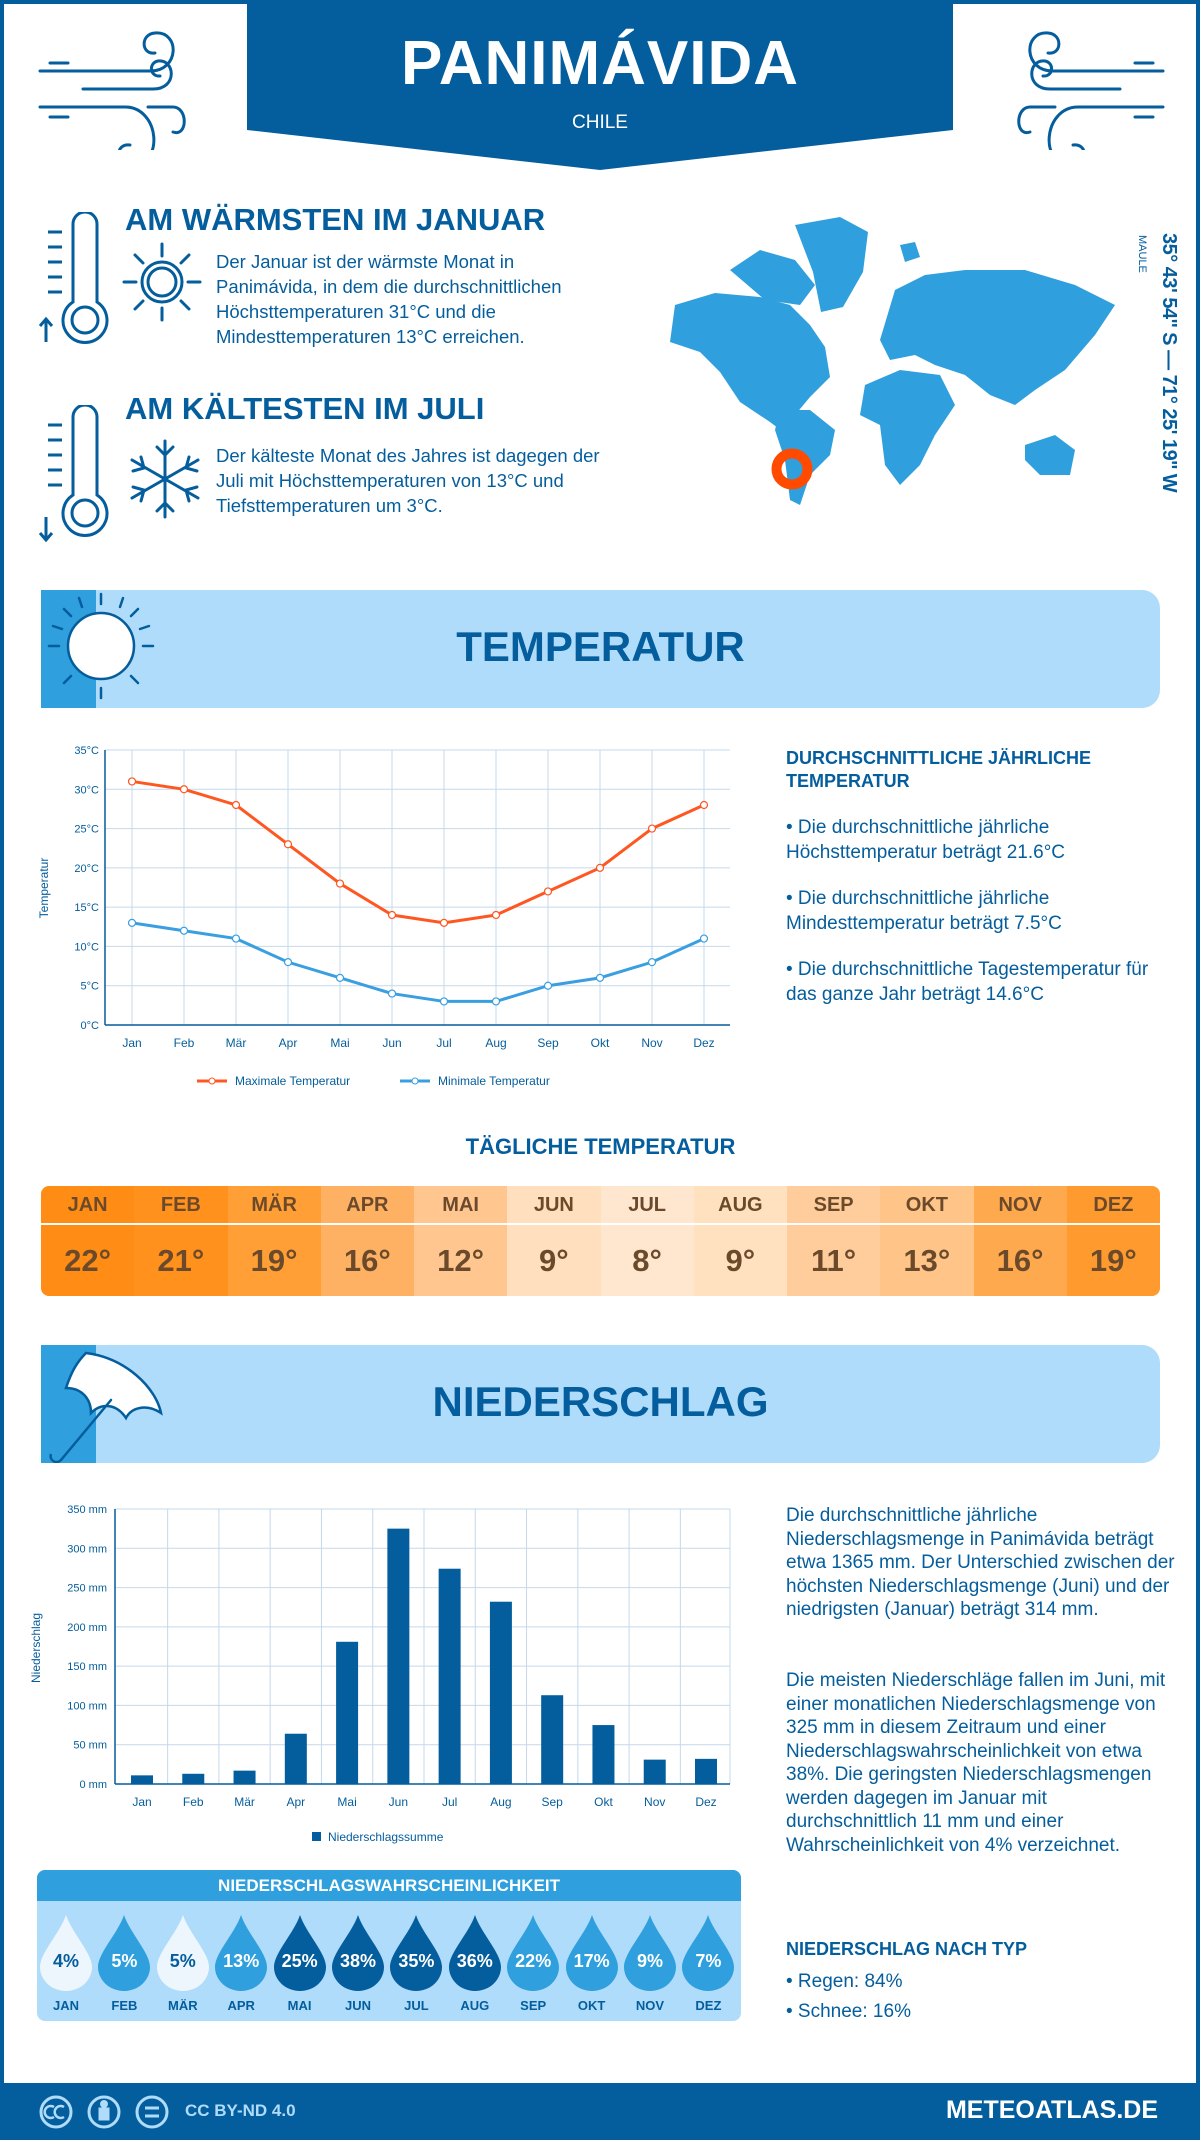  I want to click on x-tick-label: Mär, so click(236, 1043).